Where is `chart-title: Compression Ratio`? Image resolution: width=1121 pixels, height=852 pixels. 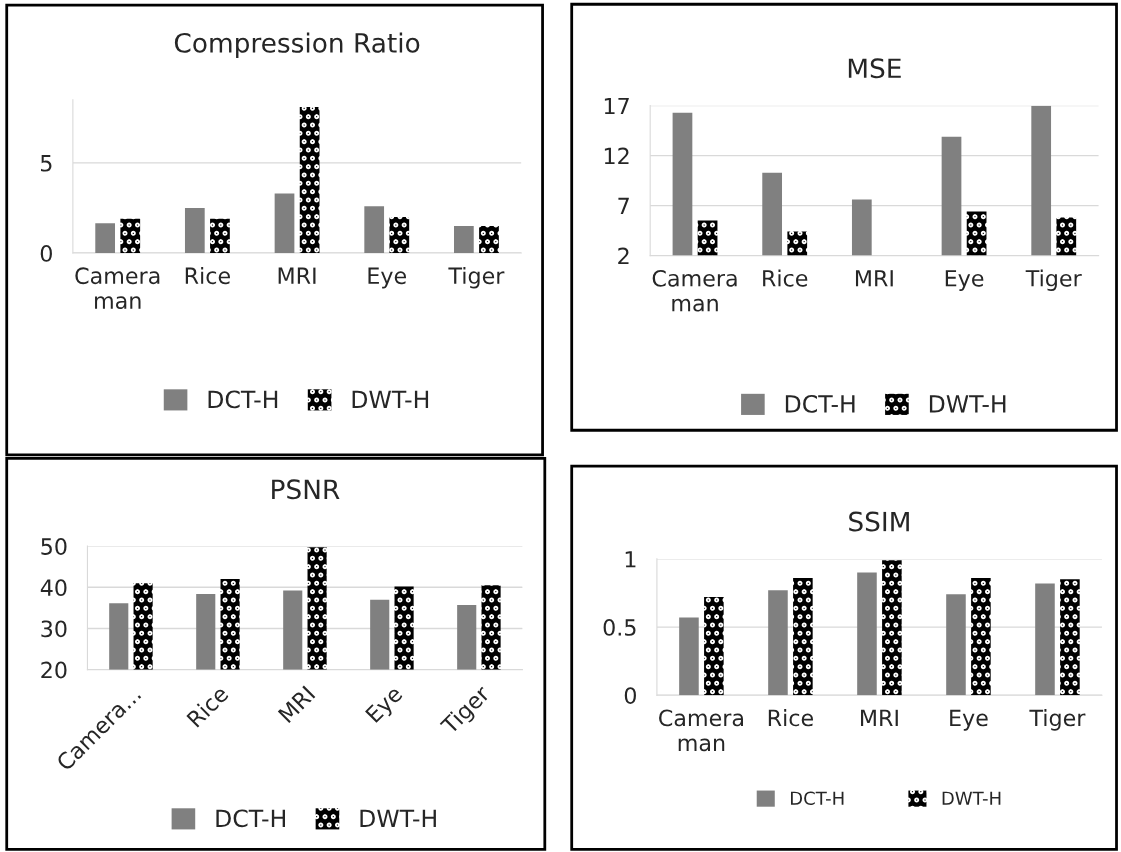 chart-title: Compression Ratio is located at coordinates (297, 45).